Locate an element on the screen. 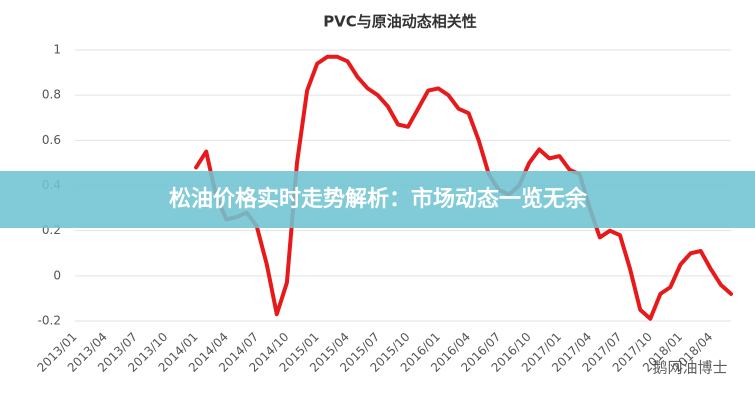 The width and height of the screenshot is (755, 400). overlay-title: 松油价格实时走势解析：市场动态一览无余 is located at coordinates (378, 199).